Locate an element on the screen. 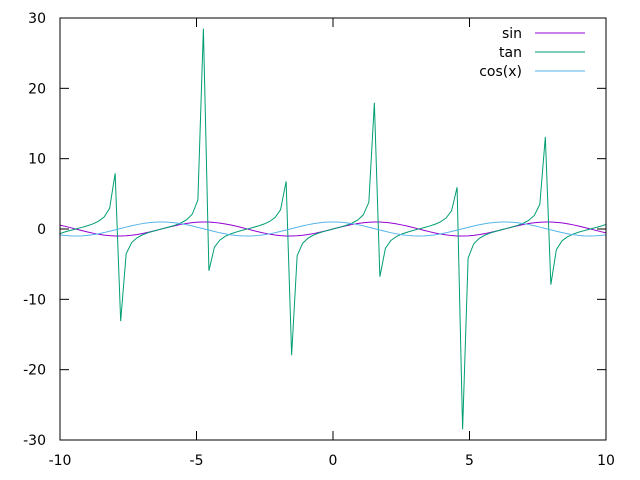 Image resolution: width=640 pixels, height=480 pixels. y-tick-label: 10 is located at coordinates (37, 160).